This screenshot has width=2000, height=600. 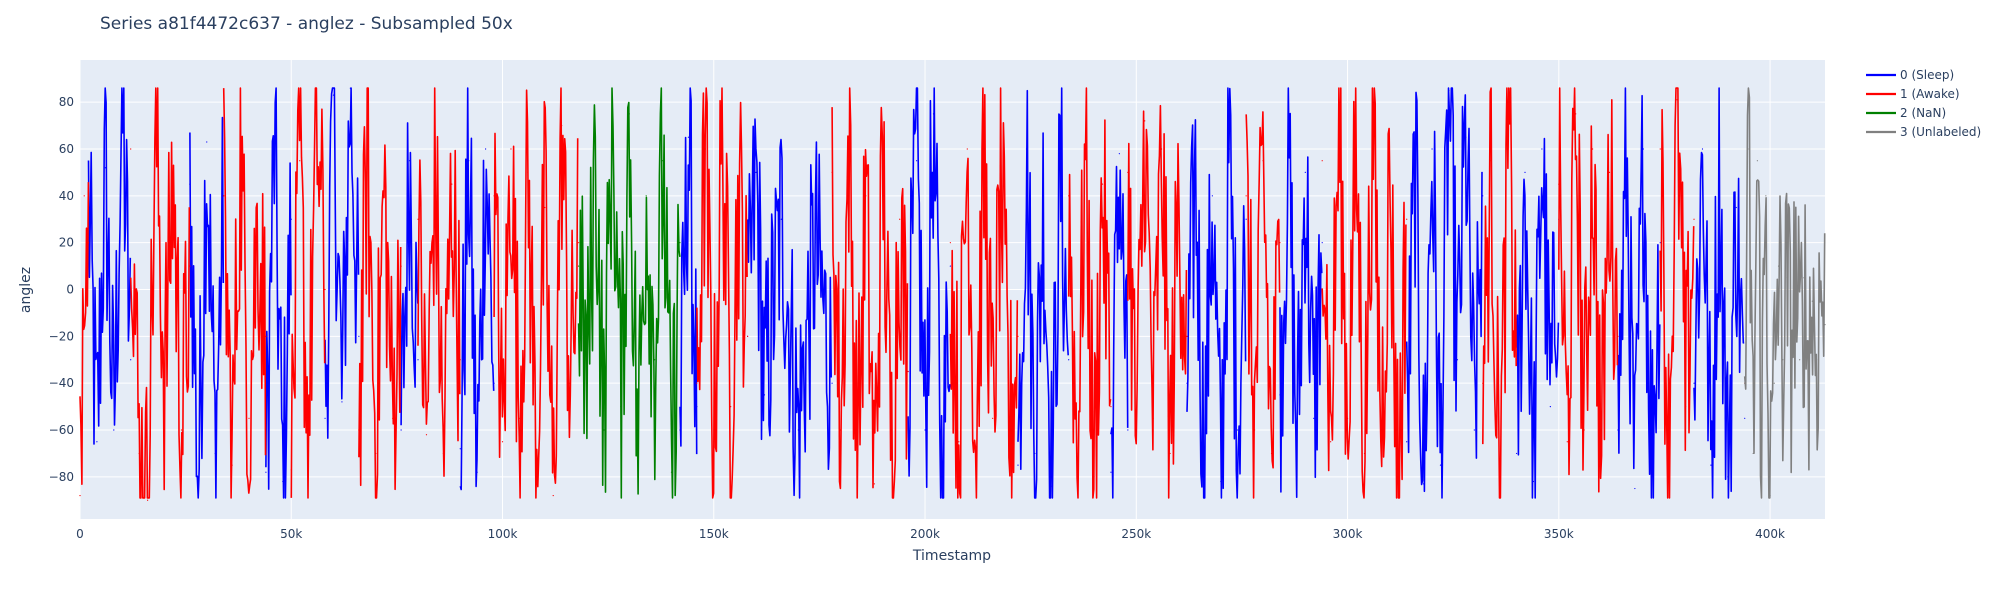 What do you see at coordinates (1906, 113) in the screenshot?
I see `legend-item: 2 (NaN)` at bounding box center [1906, 113].